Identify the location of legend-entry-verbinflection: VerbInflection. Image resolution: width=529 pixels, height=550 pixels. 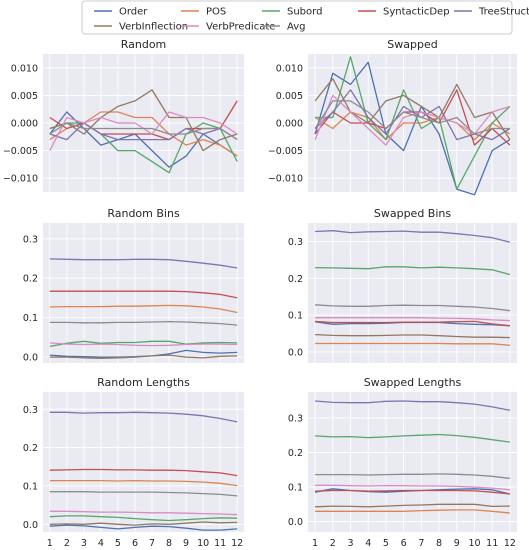
(141, 27).